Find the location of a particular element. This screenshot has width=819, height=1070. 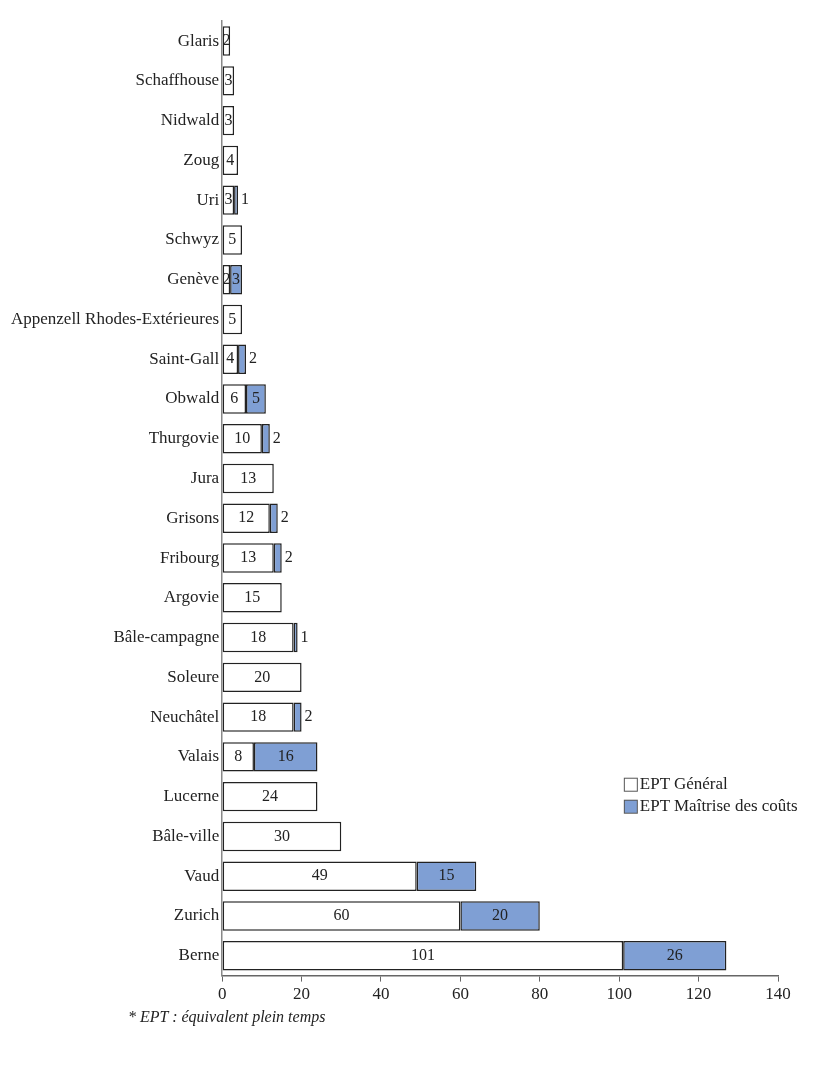

data-label: 30 is located at coordinates (281, 835).